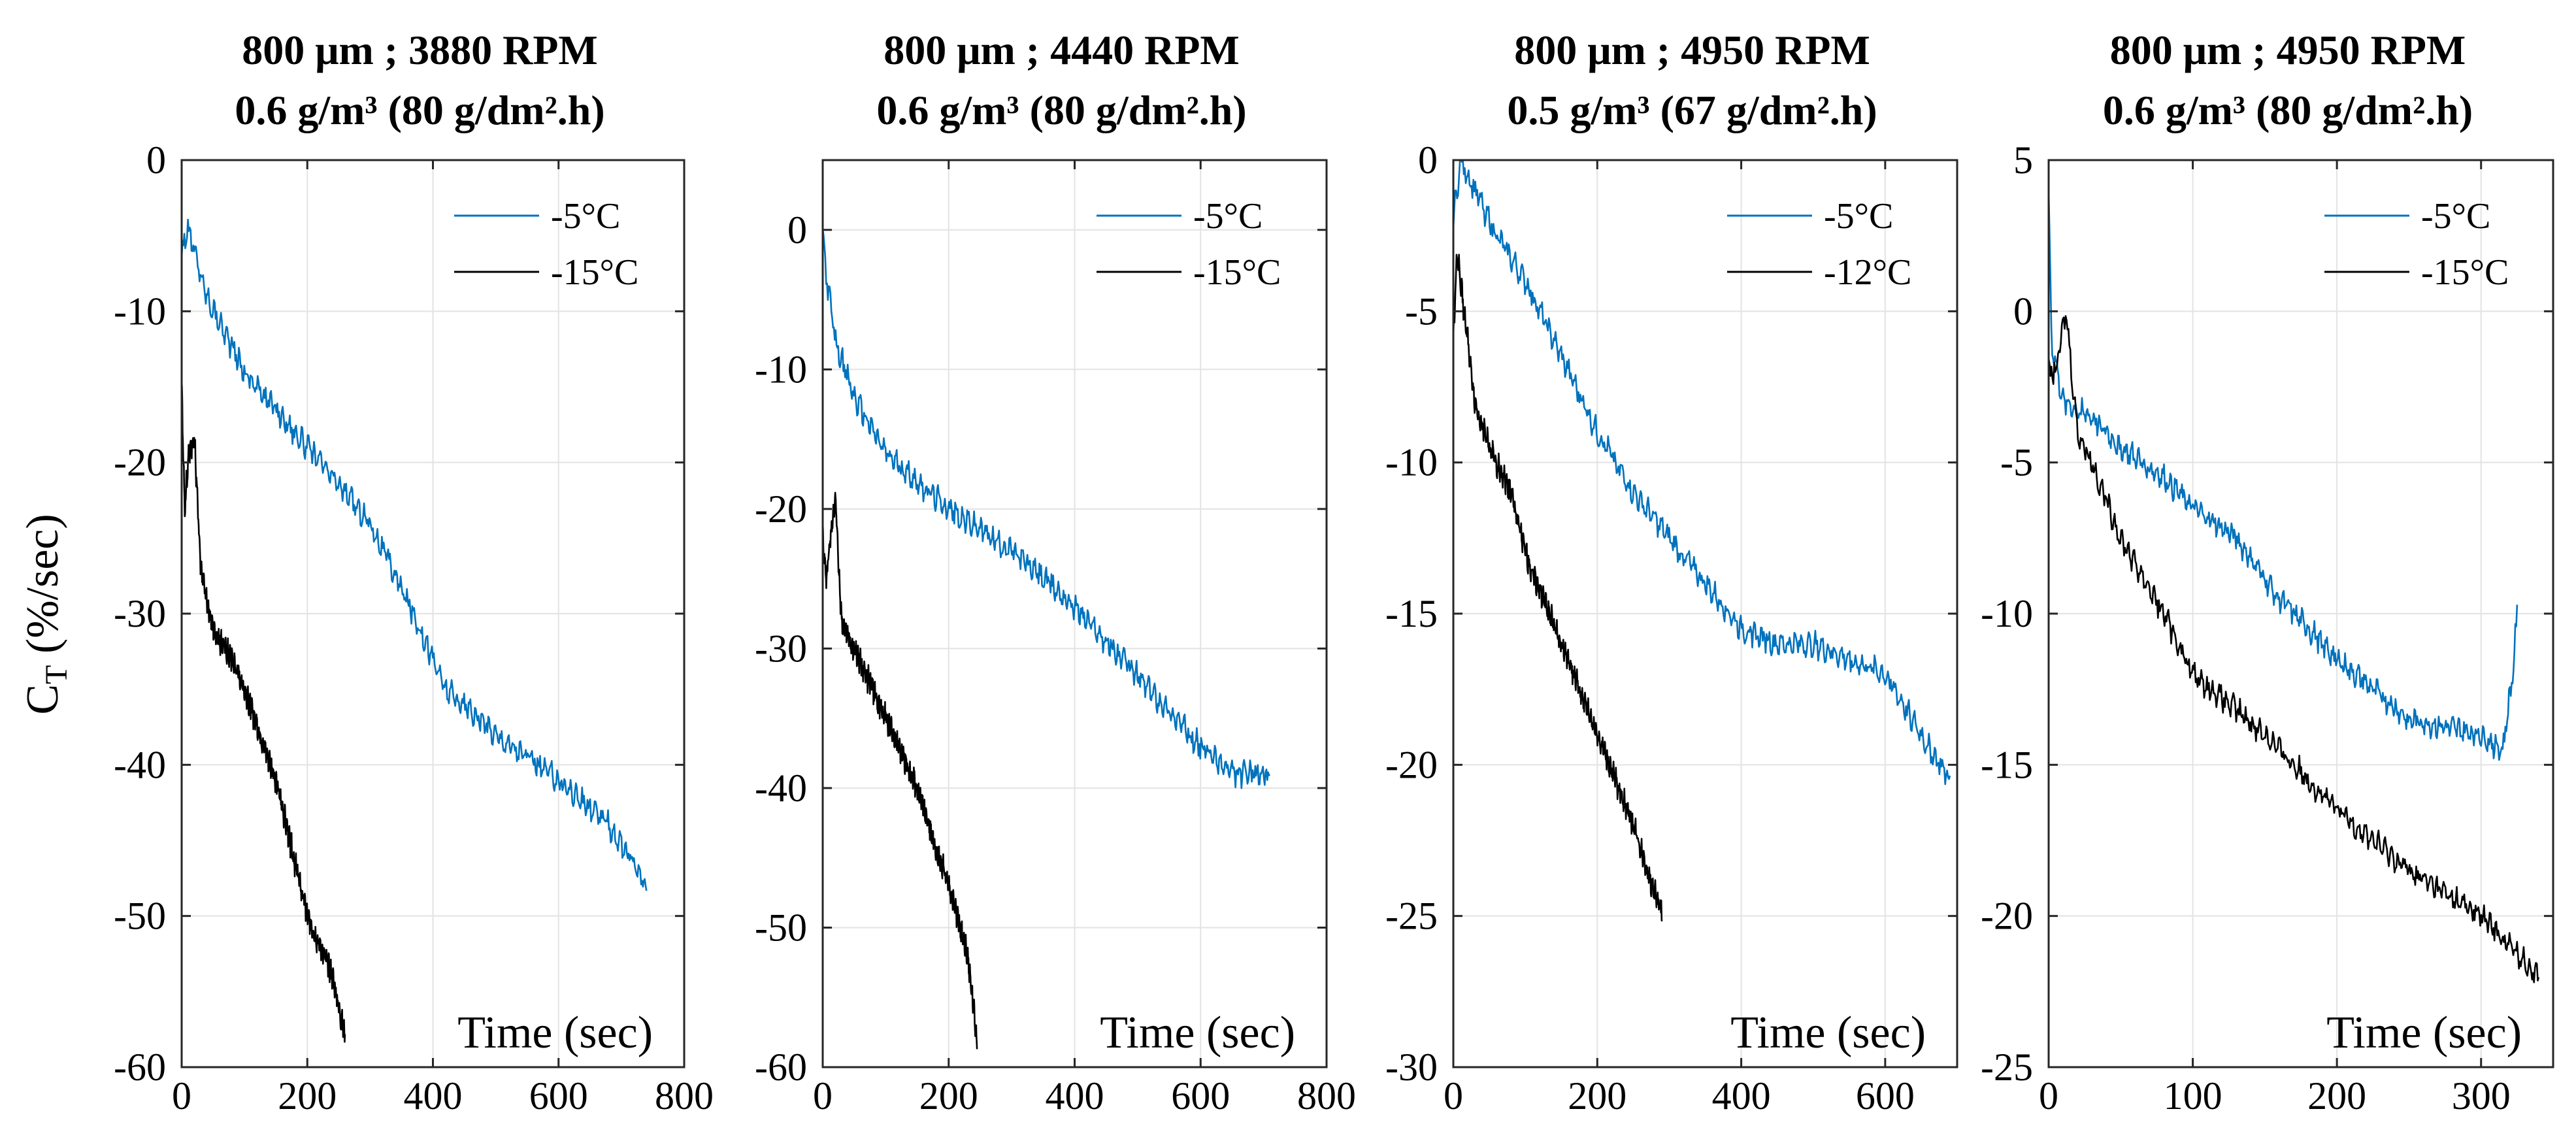 This screenshot has width=2576, height=1141. I want to click on y-tick-label: 5, so click(2023, 160).